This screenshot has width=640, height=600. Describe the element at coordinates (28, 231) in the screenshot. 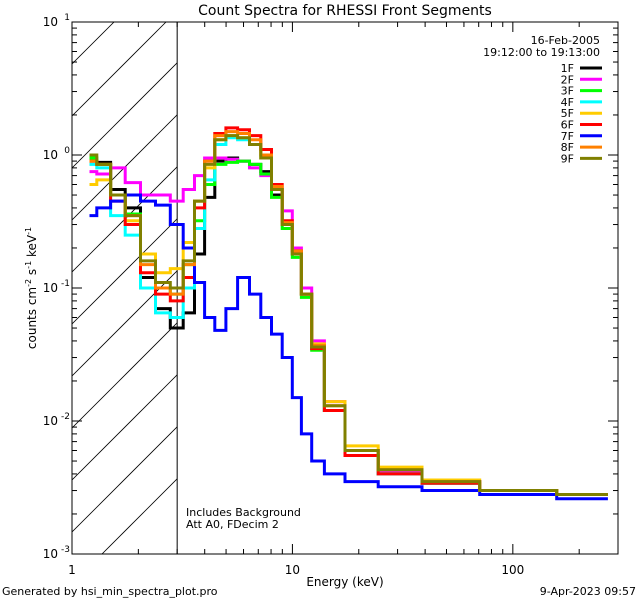

I see `y-label-exp-3: -1` at that location.